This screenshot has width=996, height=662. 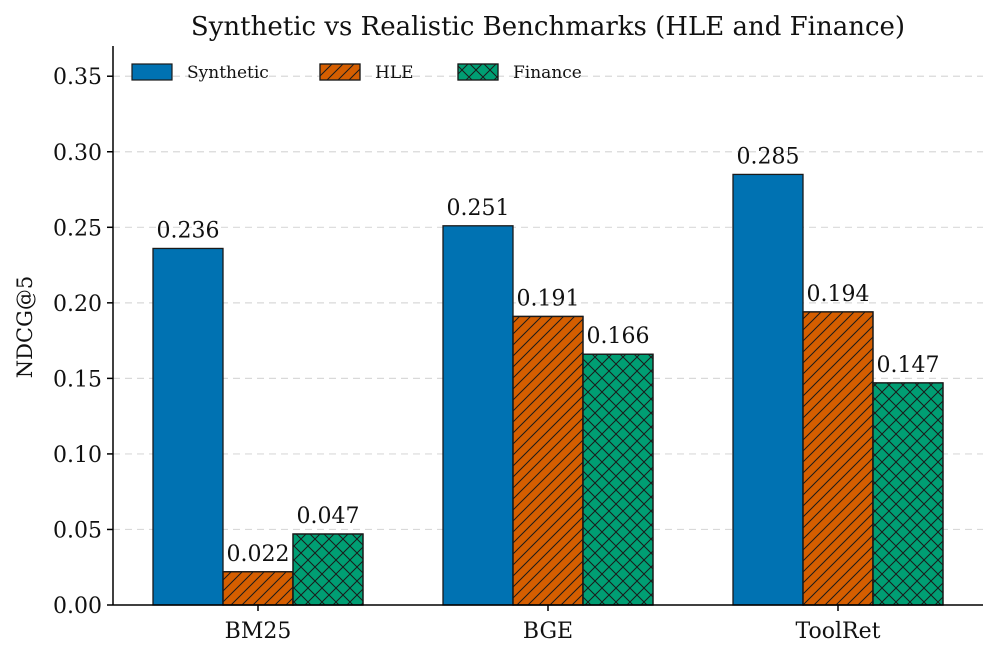 What do you see at coordinates (838, 458) in the screenshot?
I see `bar-hatch-hle-toolret` at bounding box center [838, 458].